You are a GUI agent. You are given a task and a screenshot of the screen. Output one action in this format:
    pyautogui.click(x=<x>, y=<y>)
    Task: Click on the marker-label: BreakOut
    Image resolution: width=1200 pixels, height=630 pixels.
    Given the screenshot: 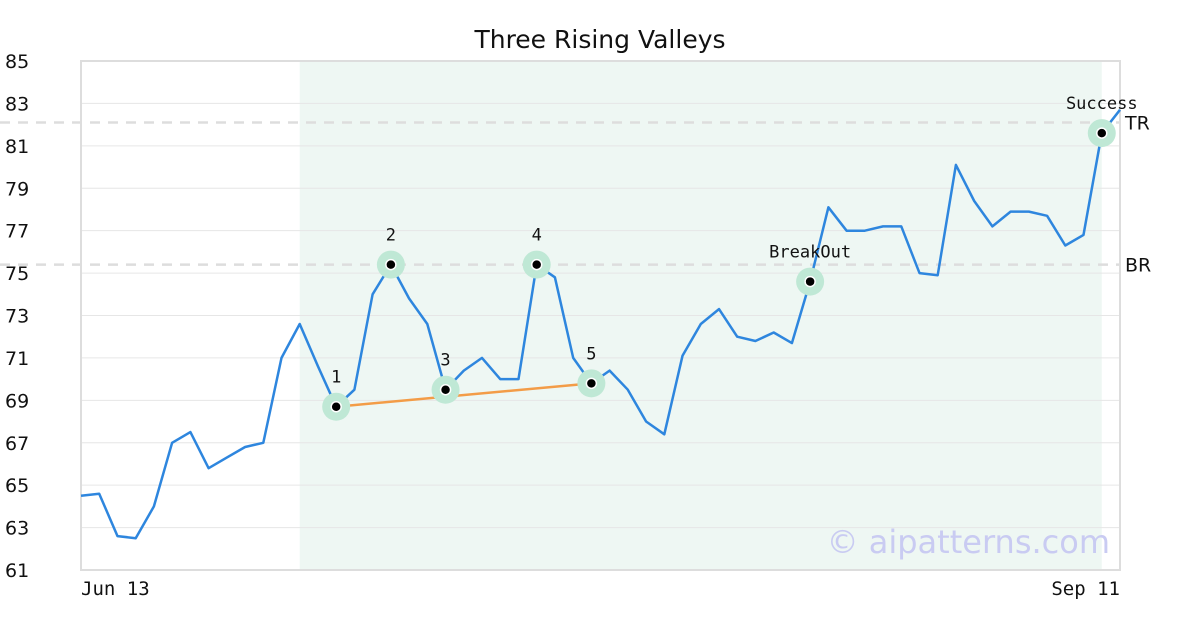 What is the action you would take?
    pyautogui.click(x=810, y=253)
    